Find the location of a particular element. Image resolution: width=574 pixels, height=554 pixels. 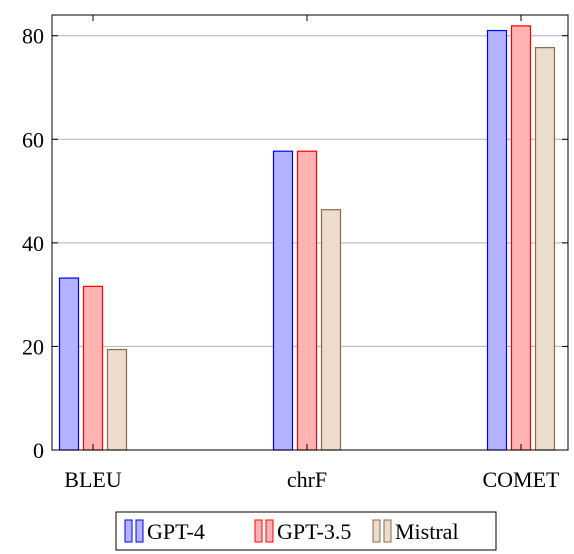

legend: GPT-4 GPT-3.5 Mistral is located at coordinates (306, 531).